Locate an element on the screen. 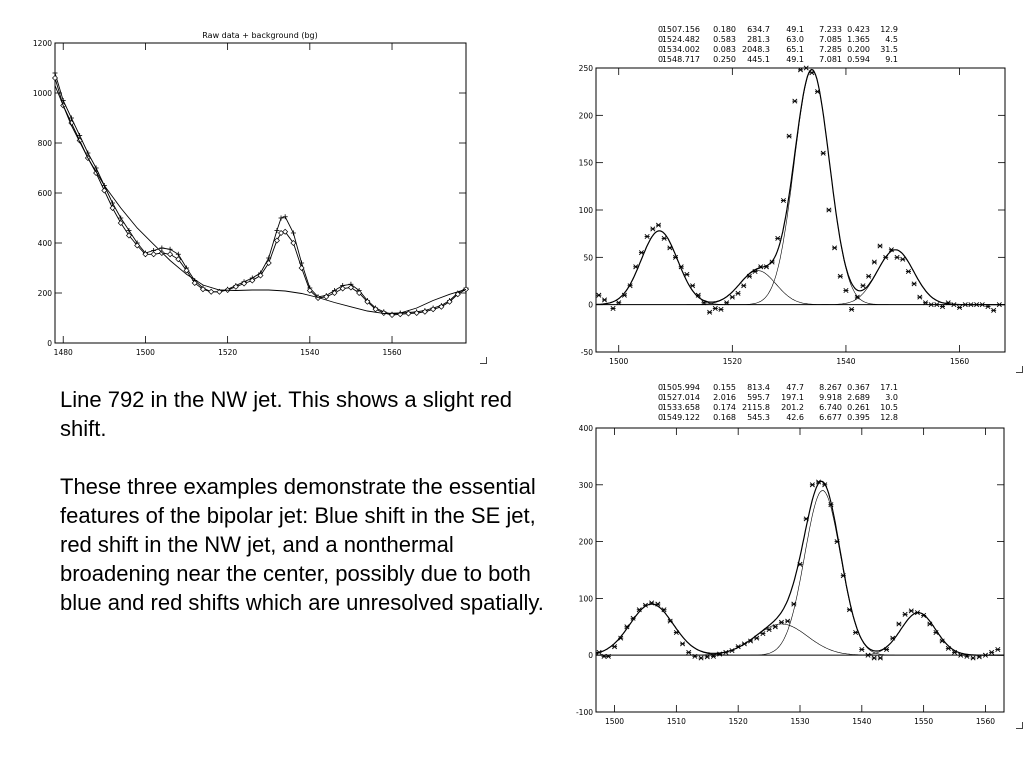  fit-table-cell: 445.1 is located at coordinates (758, 59).